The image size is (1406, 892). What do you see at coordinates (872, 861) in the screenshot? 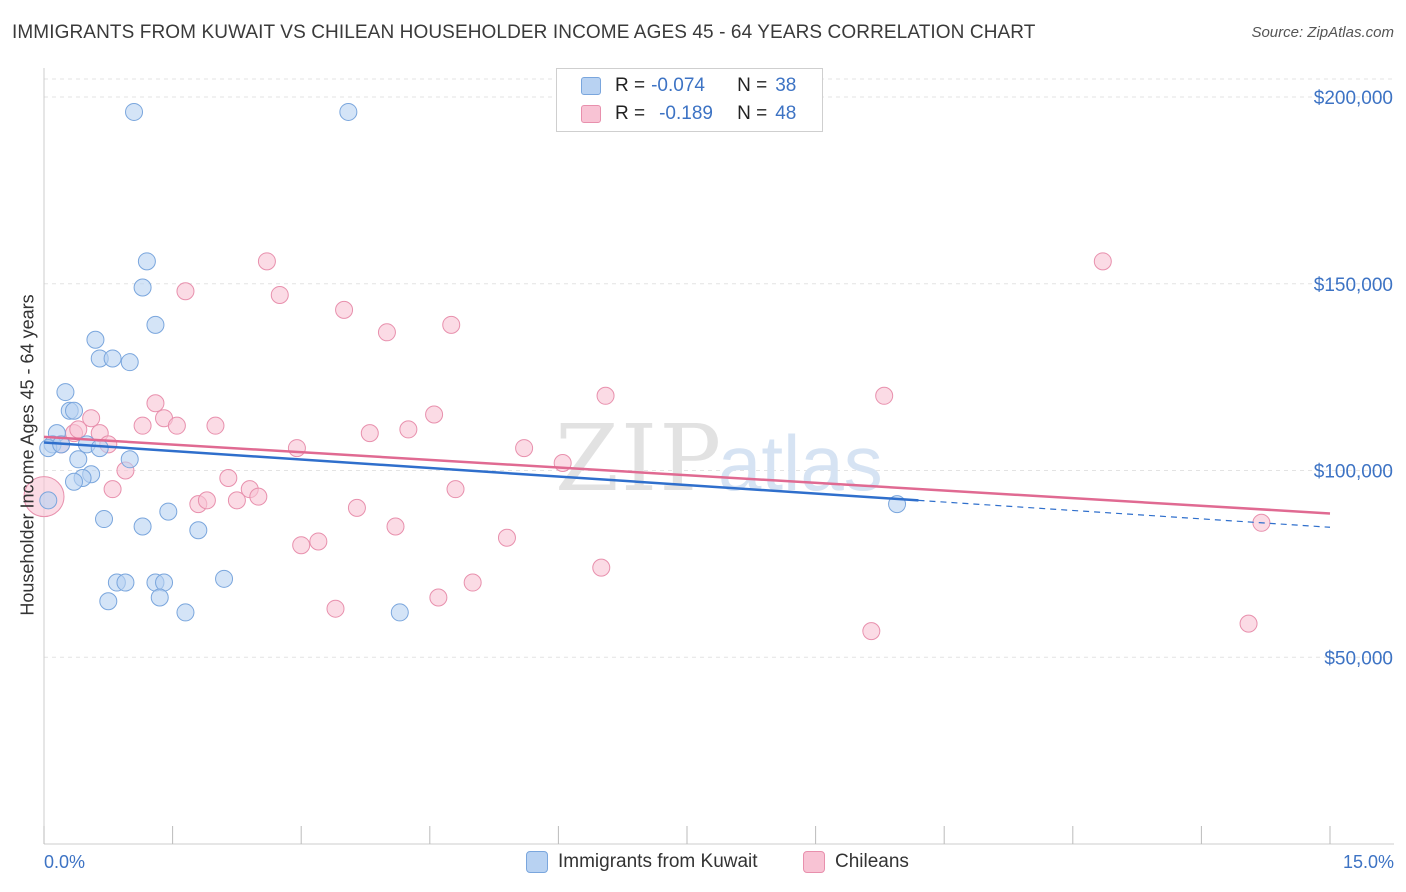
I see `bottom-legend-label-chileans: Chileans` at bounding box center [872, 861].